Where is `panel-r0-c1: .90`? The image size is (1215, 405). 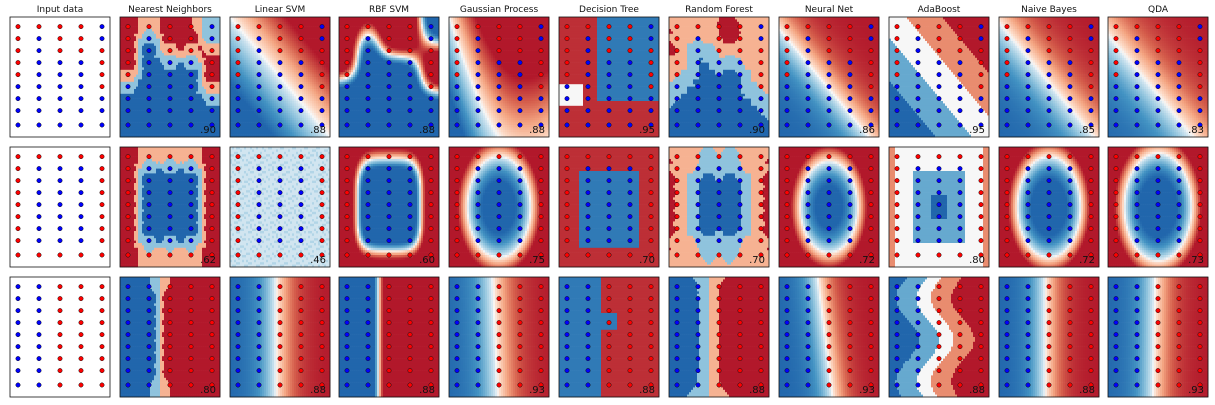
panel-r0-c1: .90 is located at coordinates (170, 77).